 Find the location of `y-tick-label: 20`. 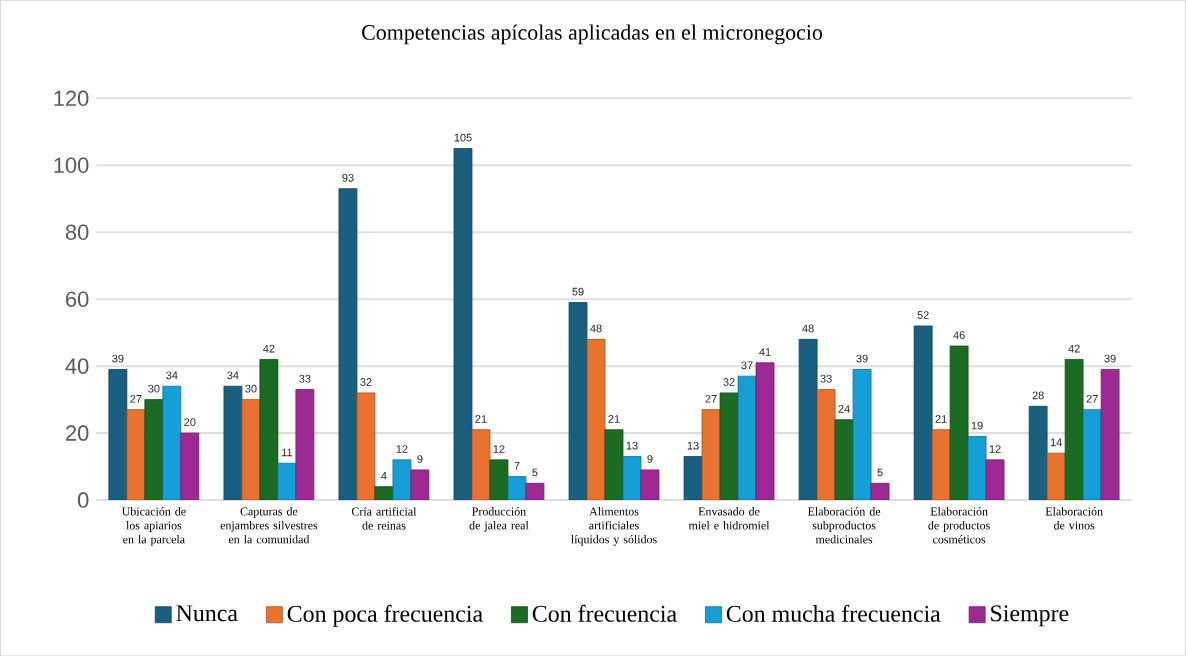

y-tick-label: 20 is located at coordinates (77, 433).